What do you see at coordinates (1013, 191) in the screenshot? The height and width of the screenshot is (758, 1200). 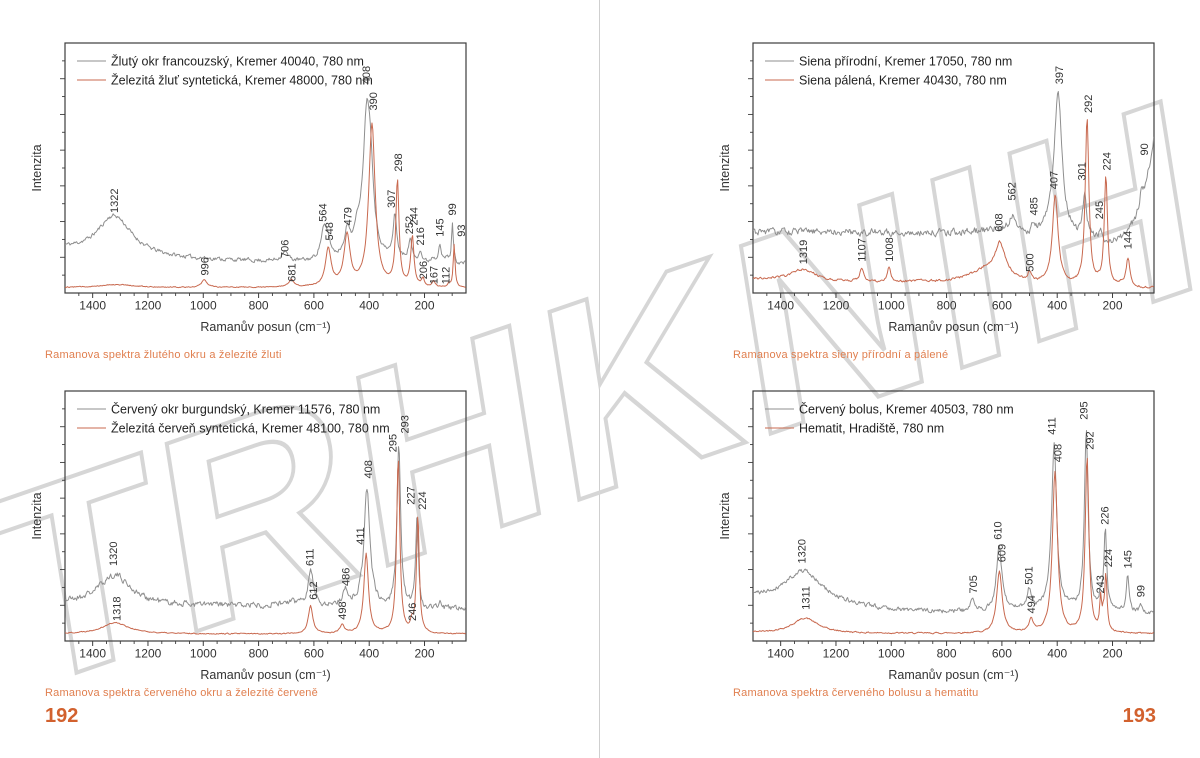 I see `peak-annotation: 562` at bounding box center [1013, 191].